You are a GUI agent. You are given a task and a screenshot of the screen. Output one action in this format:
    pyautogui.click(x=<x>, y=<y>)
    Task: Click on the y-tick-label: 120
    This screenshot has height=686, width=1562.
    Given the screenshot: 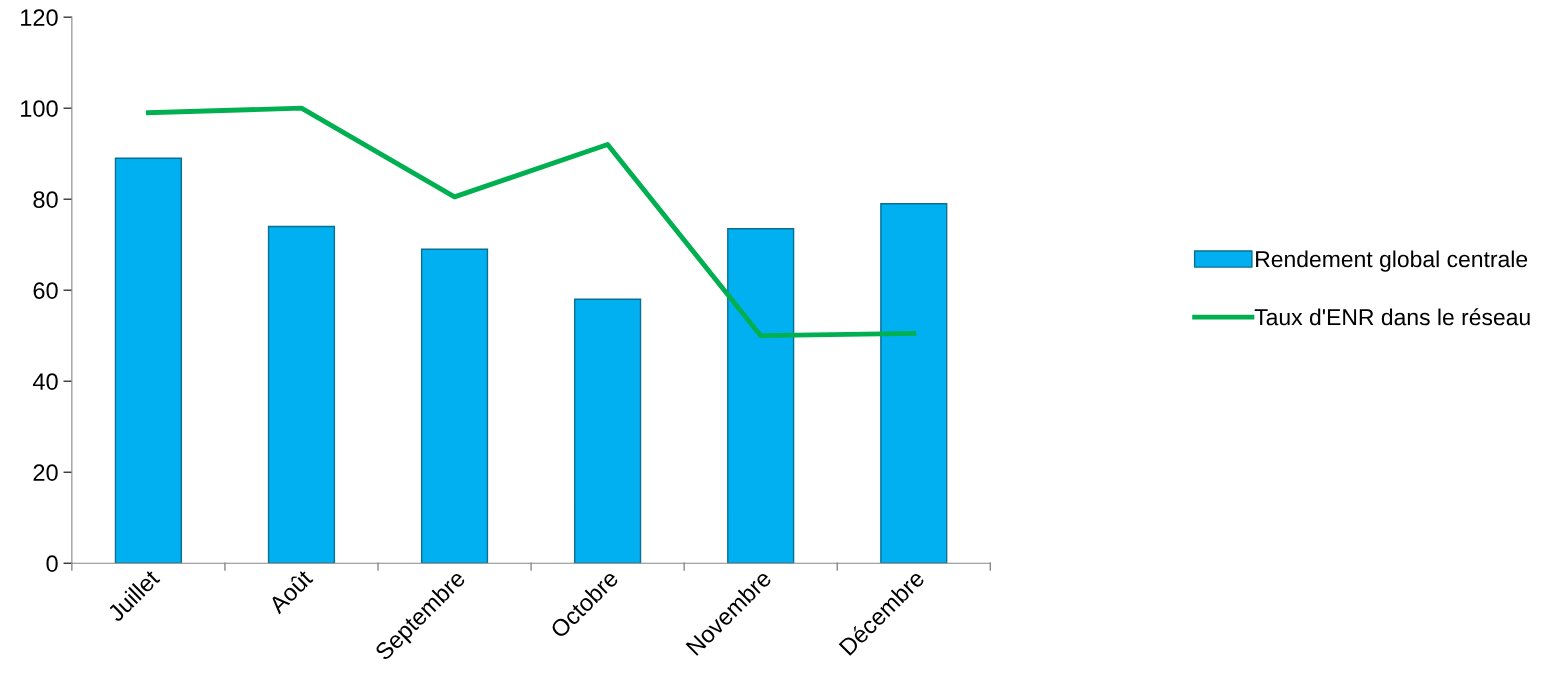 What is the action you would take?
    pyautogui.click(x=39, y=17)
    